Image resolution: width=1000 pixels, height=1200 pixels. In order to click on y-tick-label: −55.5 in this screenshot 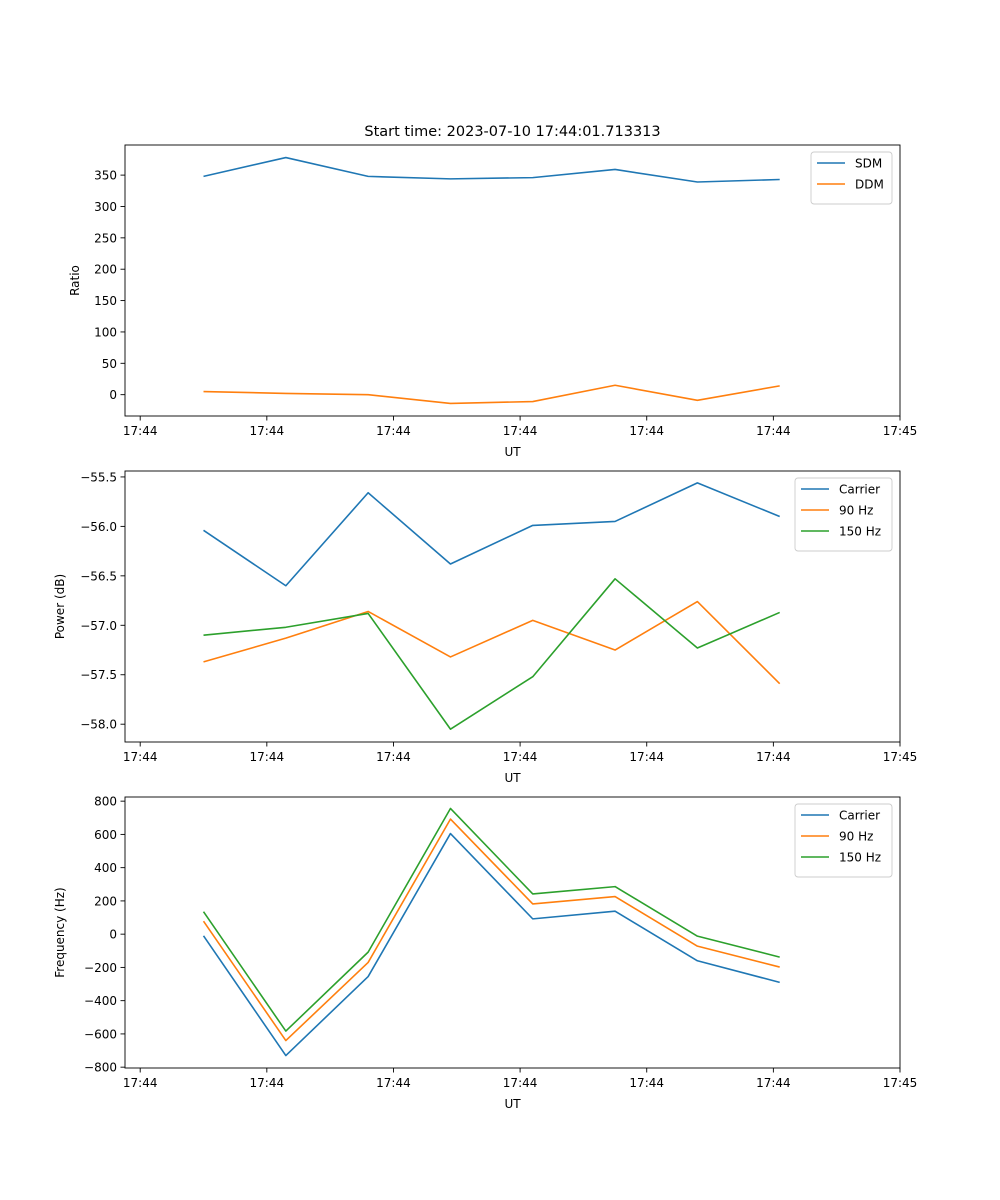, I will do `click(98, 477)`.